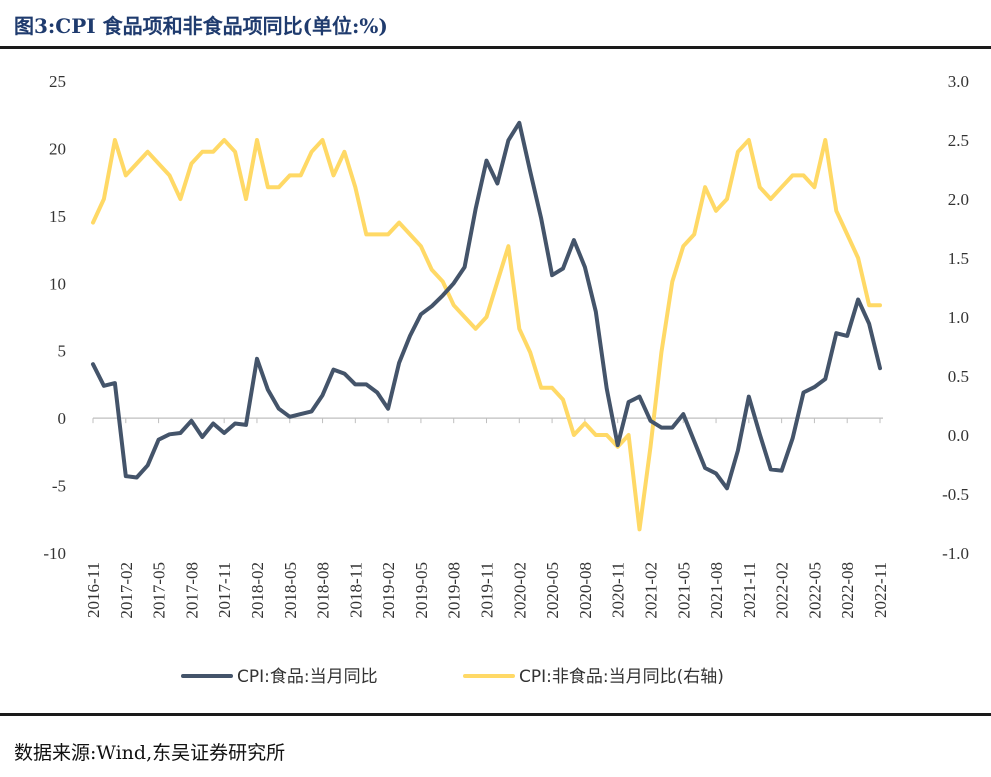  I want to click on left-axis-tick-label: 0, so click(62, 418).